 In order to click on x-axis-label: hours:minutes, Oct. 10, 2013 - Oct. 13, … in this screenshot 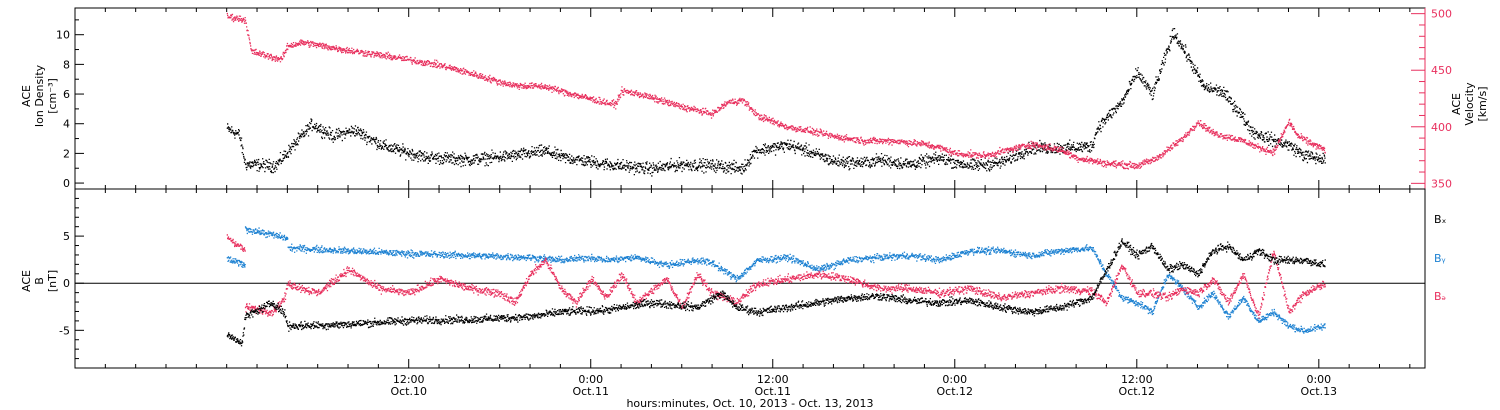, I will do `click(749, 403)`.